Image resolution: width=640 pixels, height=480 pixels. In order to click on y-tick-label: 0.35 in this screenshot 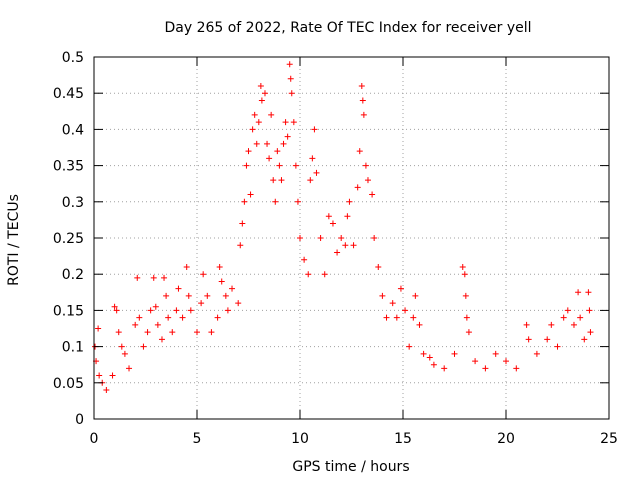, I will do `click(68, 167)`.